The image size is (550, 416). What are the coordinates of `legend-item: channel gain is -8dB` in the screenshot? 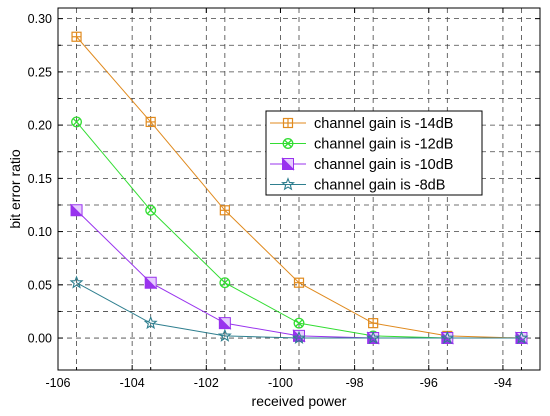 It's located at (357, 185).